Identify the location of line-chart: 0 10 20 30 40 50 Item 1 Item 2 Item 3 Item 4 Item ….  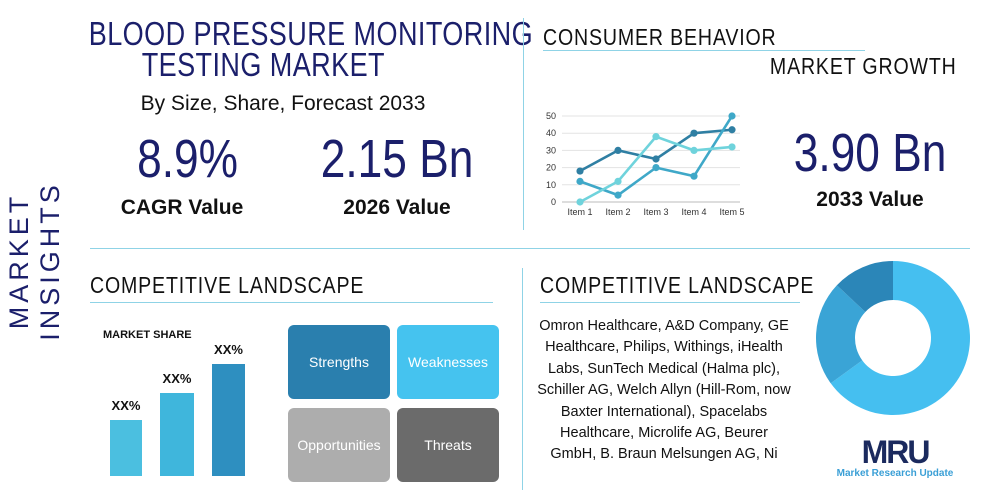
(645, 164).